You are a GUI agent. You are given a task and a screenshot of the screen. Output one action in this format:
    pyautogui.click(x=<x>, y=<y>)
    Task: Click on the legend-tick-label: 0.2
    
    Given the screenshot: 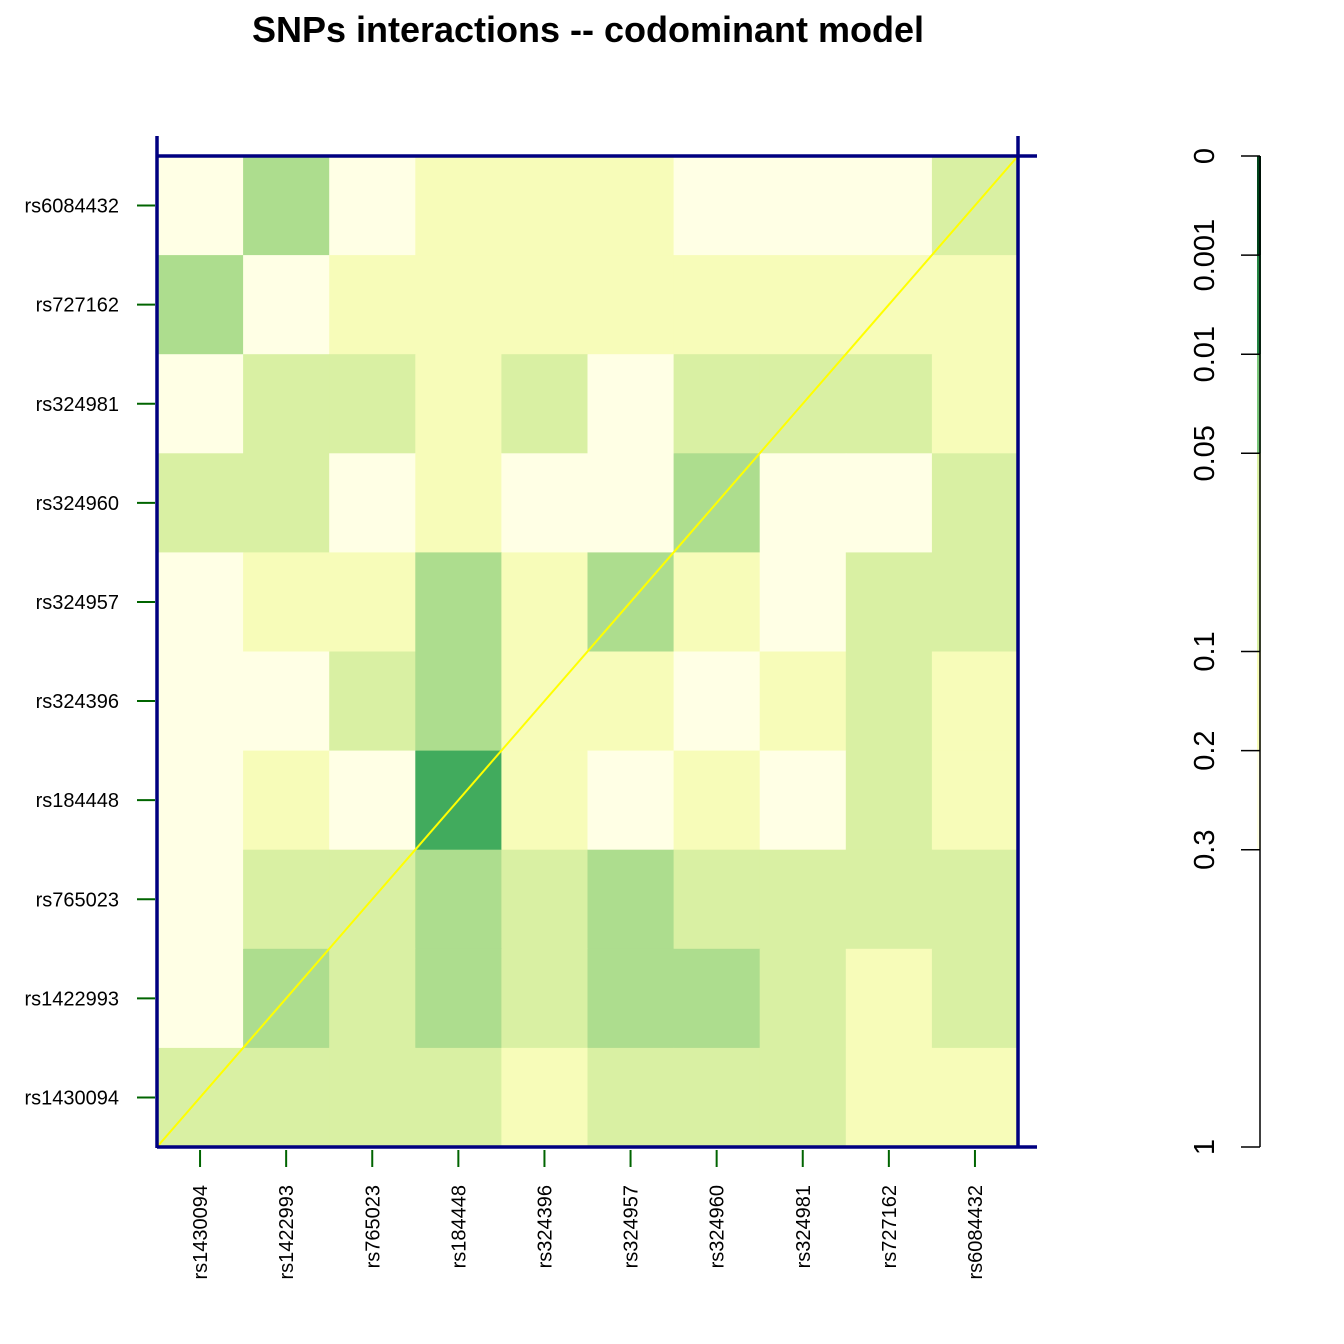 What is the action you would take?
    pyautogui.click(x=1205, y=750)
    